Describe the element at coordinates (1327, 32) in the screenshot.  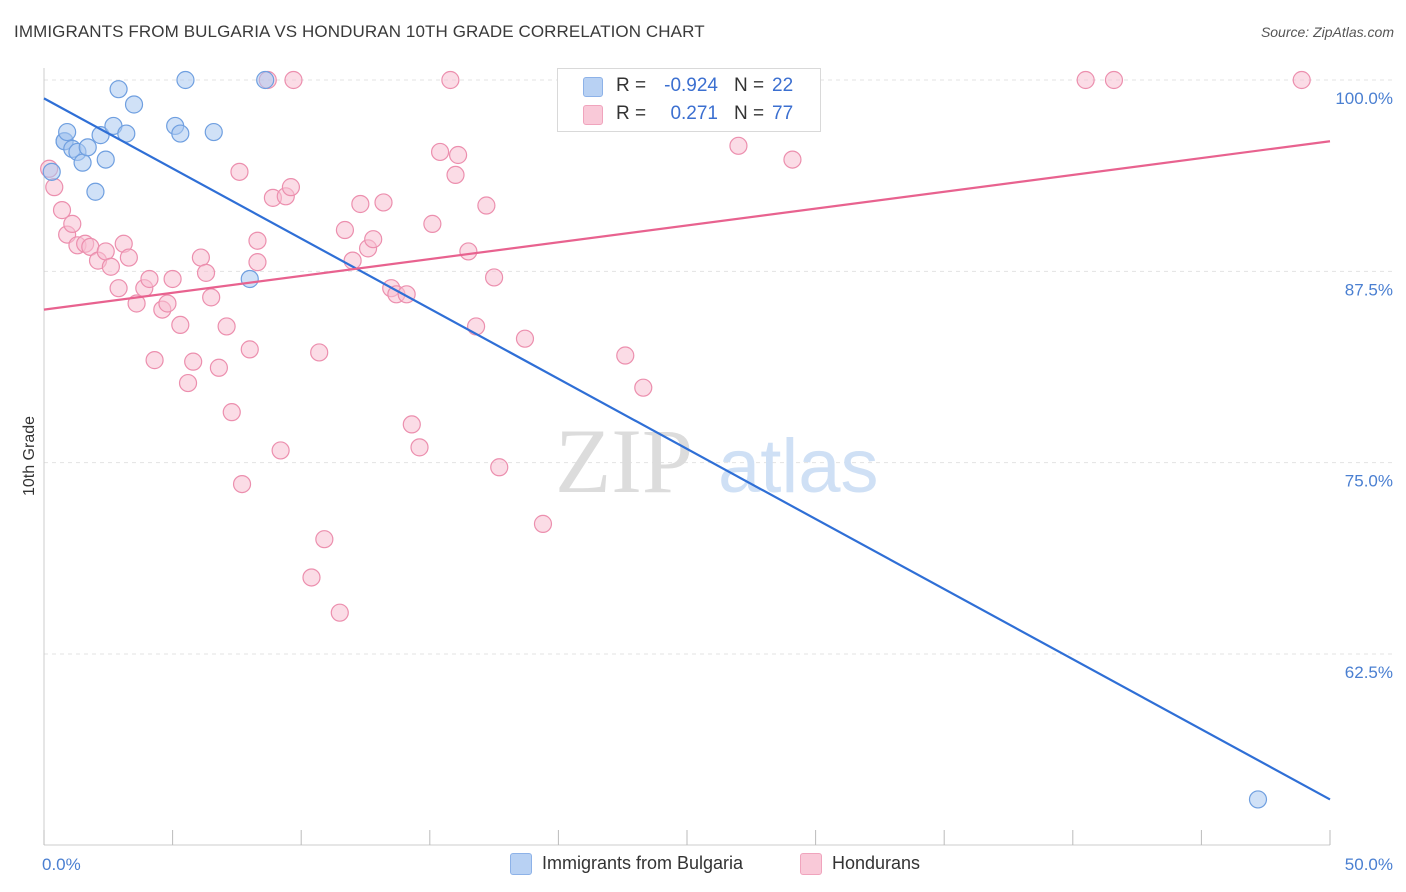
I see `source-note: Source: ZipAtlas.com` at that location.